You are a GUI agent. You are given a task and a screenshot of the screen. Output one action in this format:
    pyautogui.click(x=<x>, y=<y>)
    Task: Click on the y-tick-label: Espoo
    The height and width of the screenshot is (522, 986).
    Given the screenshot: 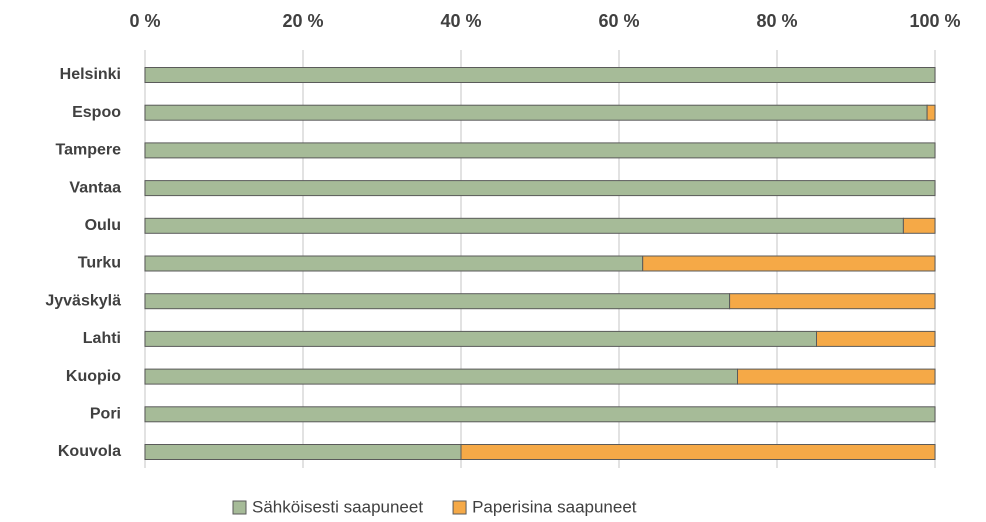 What is the action you would take?
    pyautogui.click(x=96, y=112)
    